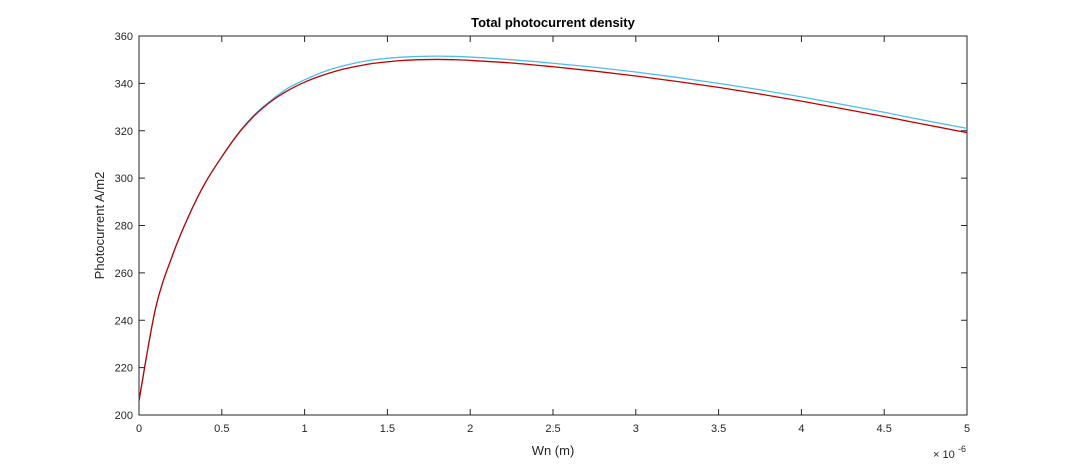 The height and width of the screenshot is (466, 1070). Describe the element at coordinates (99, 226) in the screenshot. I see `y-axis-label: Photocurrent A/m2` at that location.